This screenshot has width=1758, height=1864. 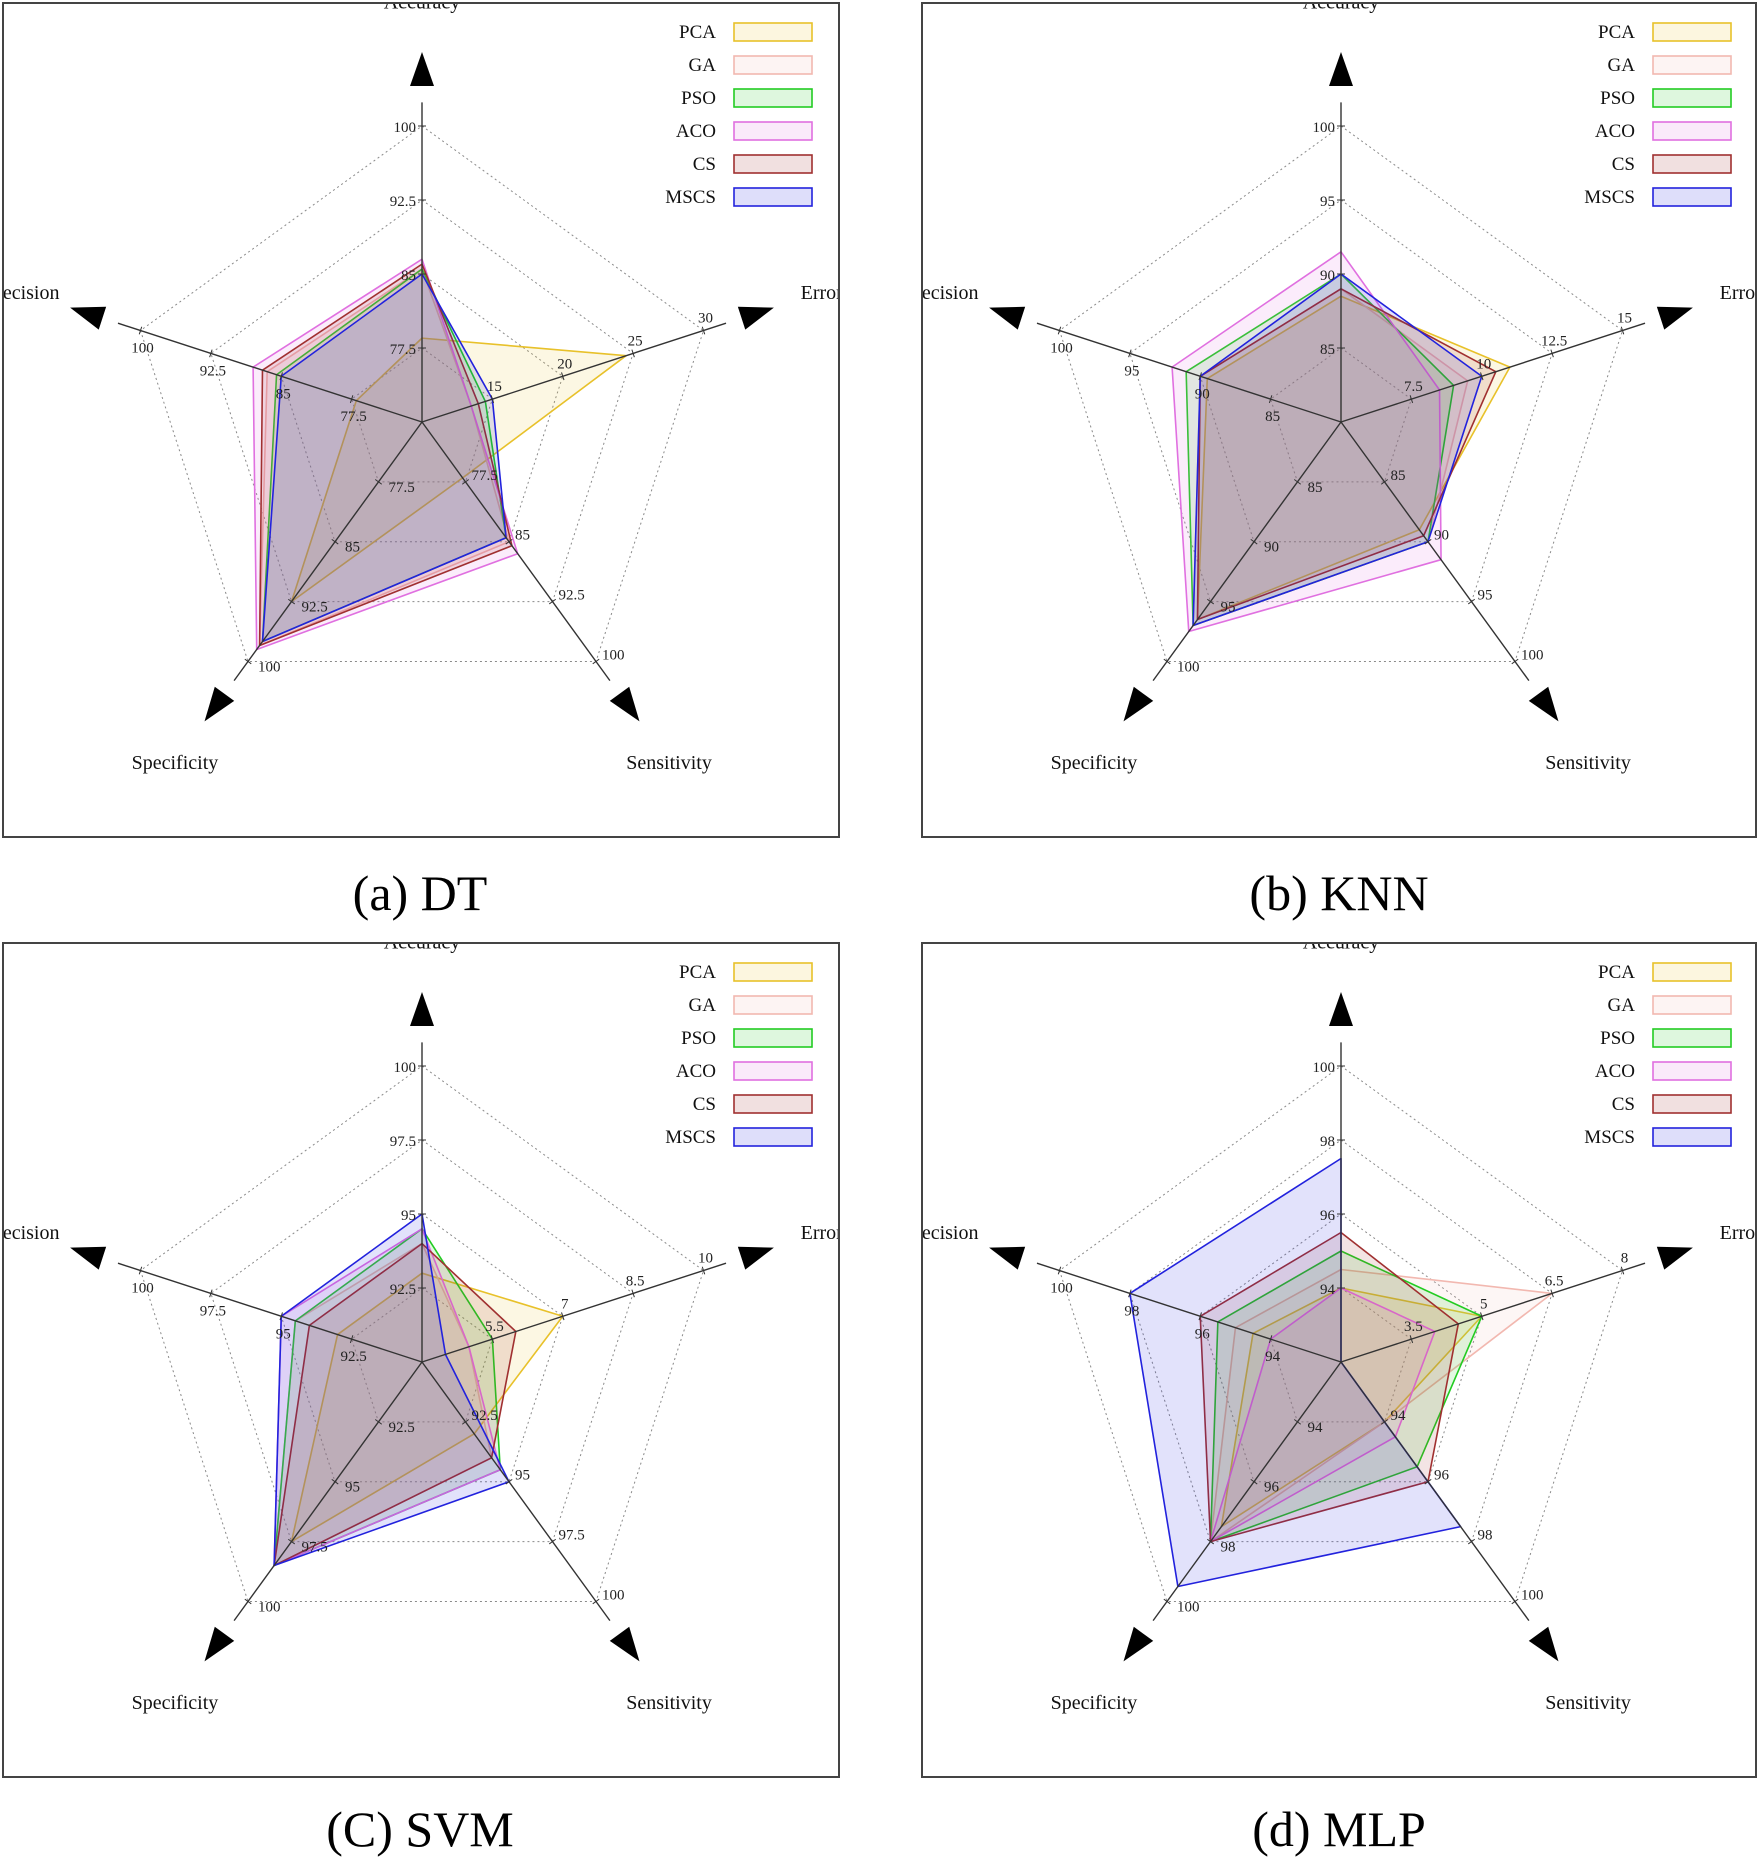 I want to click on tick-label: 98, so click(x=1327, y=1142).